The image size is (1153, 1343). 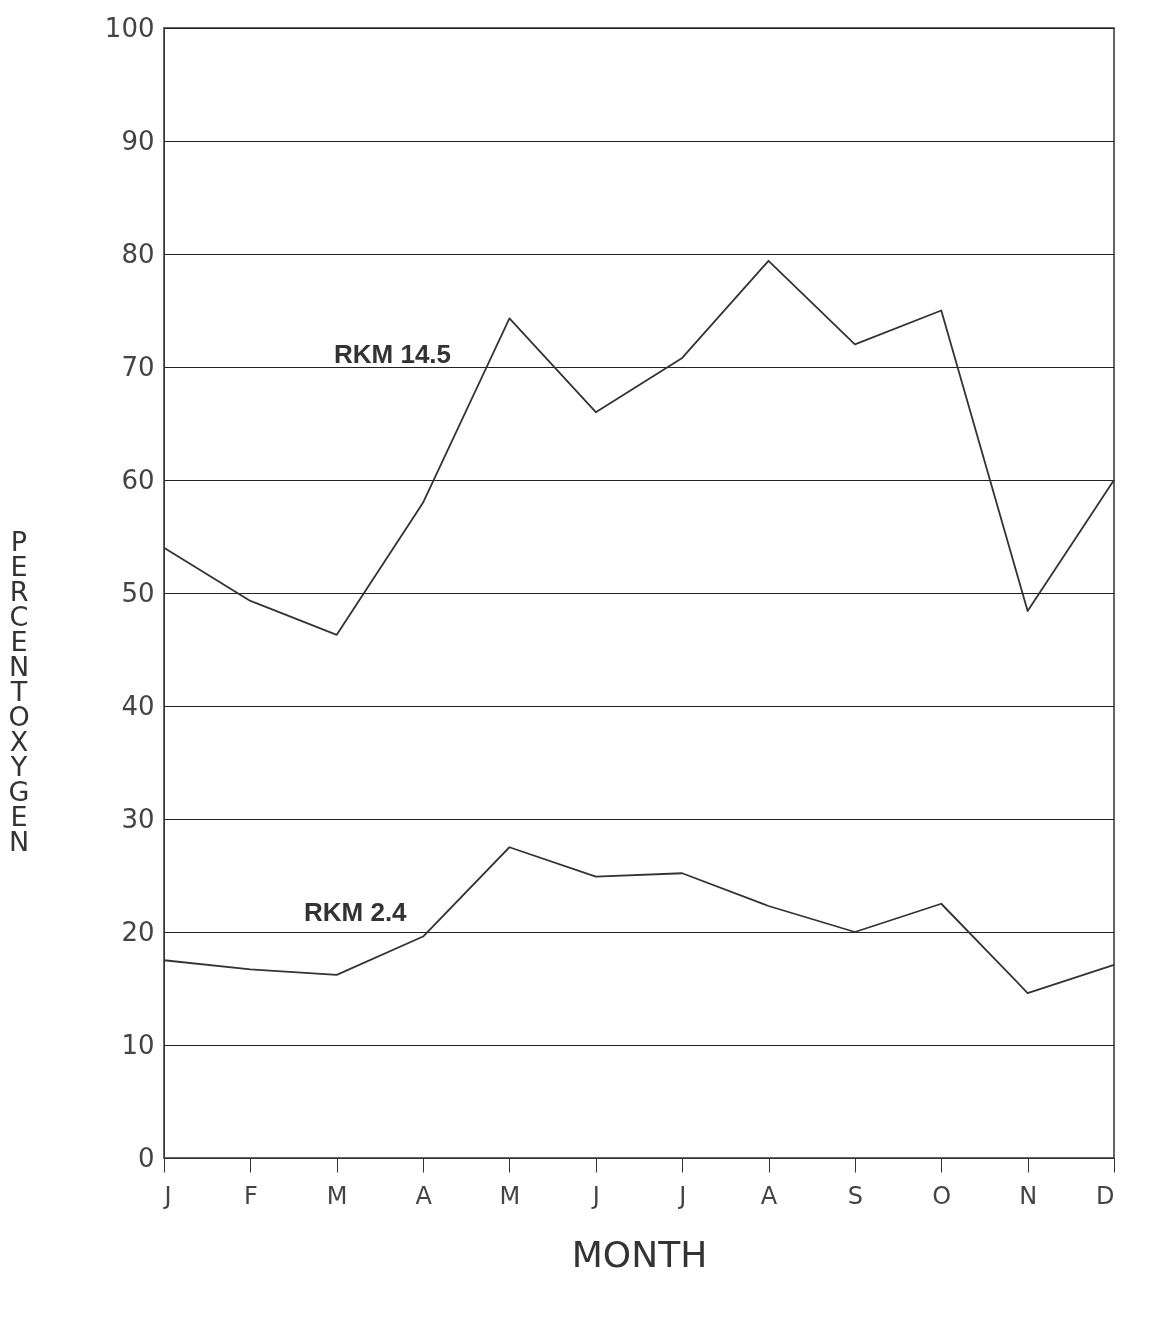 I want to click on y-tick-label: 90, so click(x=138, y=140).